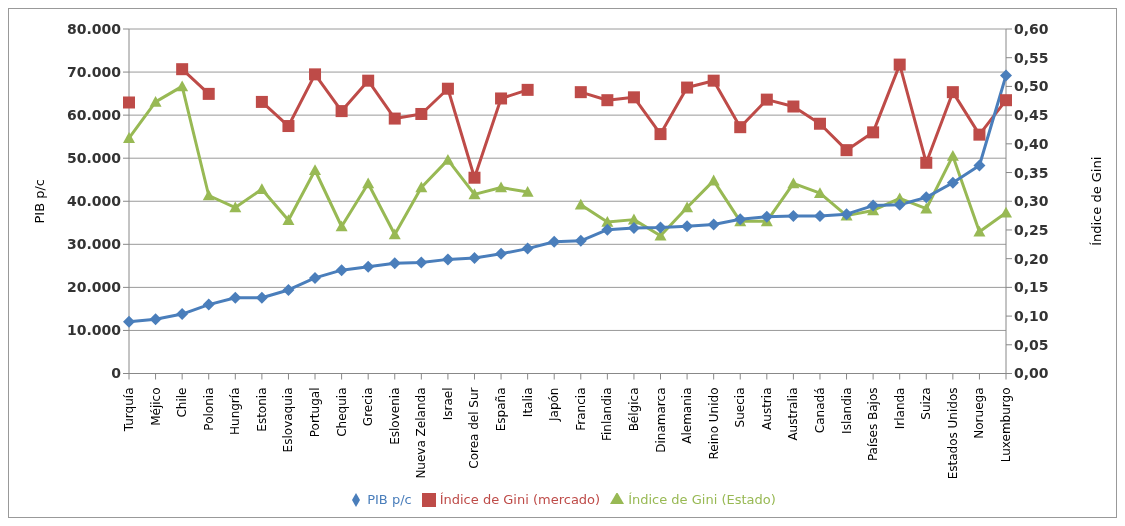 The image size is (1125, 526). Describe the element at coordinates (952, 433) in the screenshot. I see `x-tick-label: Estados Unidos` at that location.